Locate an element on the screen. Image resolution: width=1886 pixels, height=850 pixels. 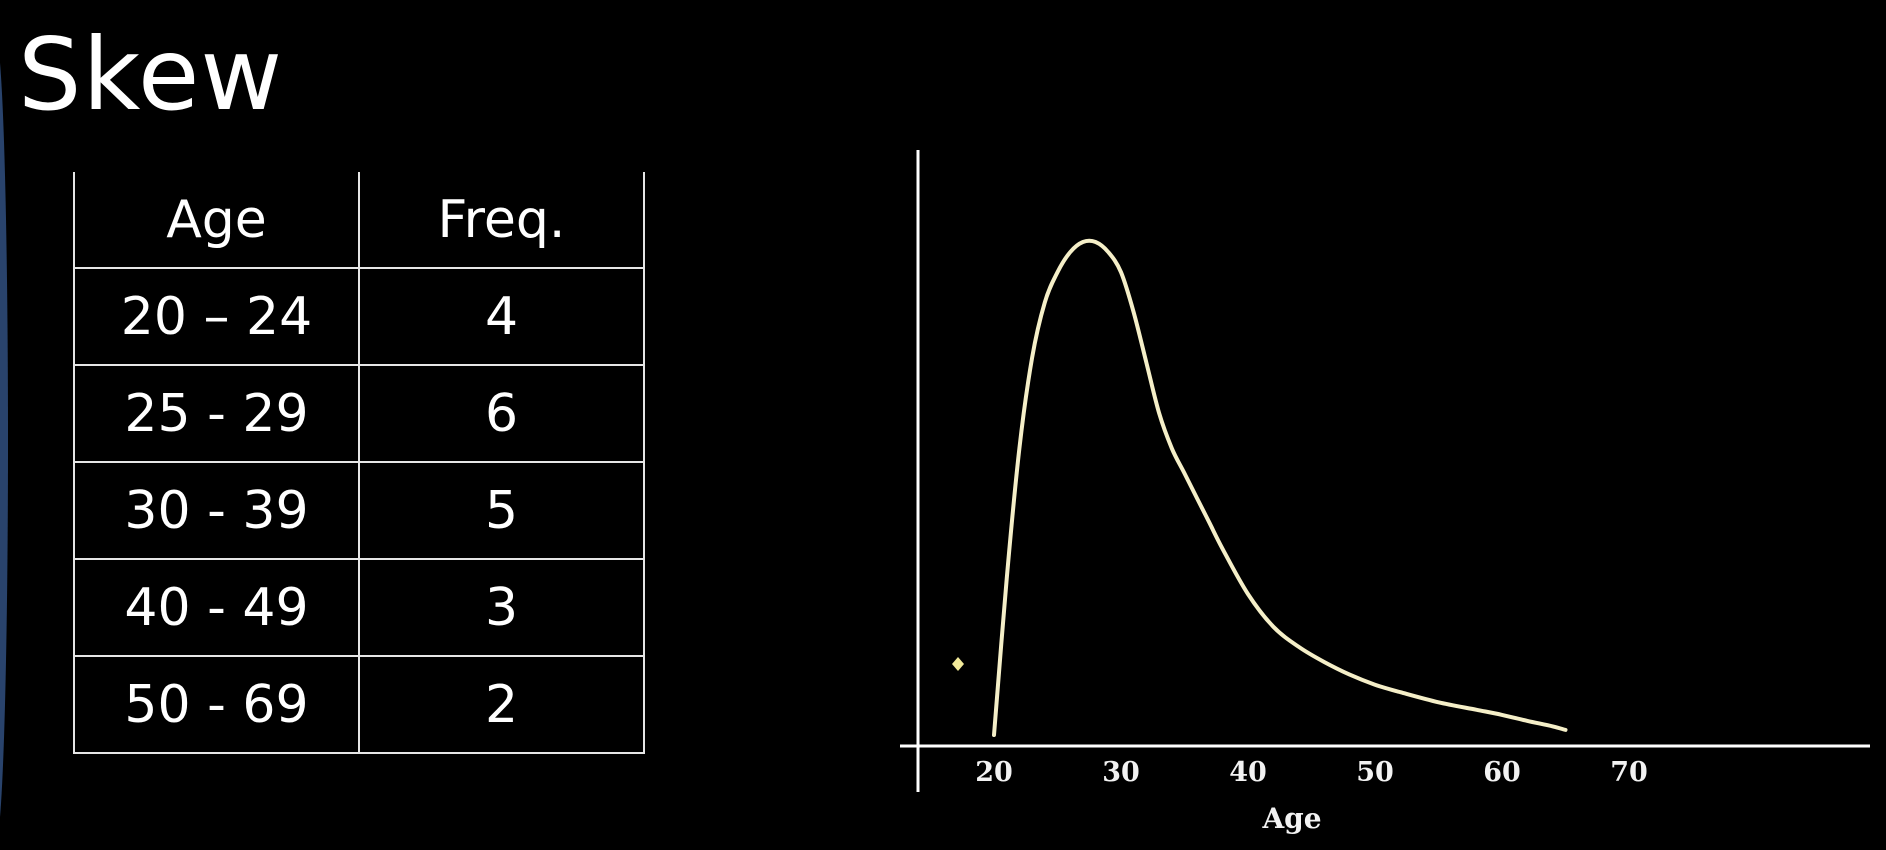
x-tick-label: 50 is located at coordinates (1375, 772).